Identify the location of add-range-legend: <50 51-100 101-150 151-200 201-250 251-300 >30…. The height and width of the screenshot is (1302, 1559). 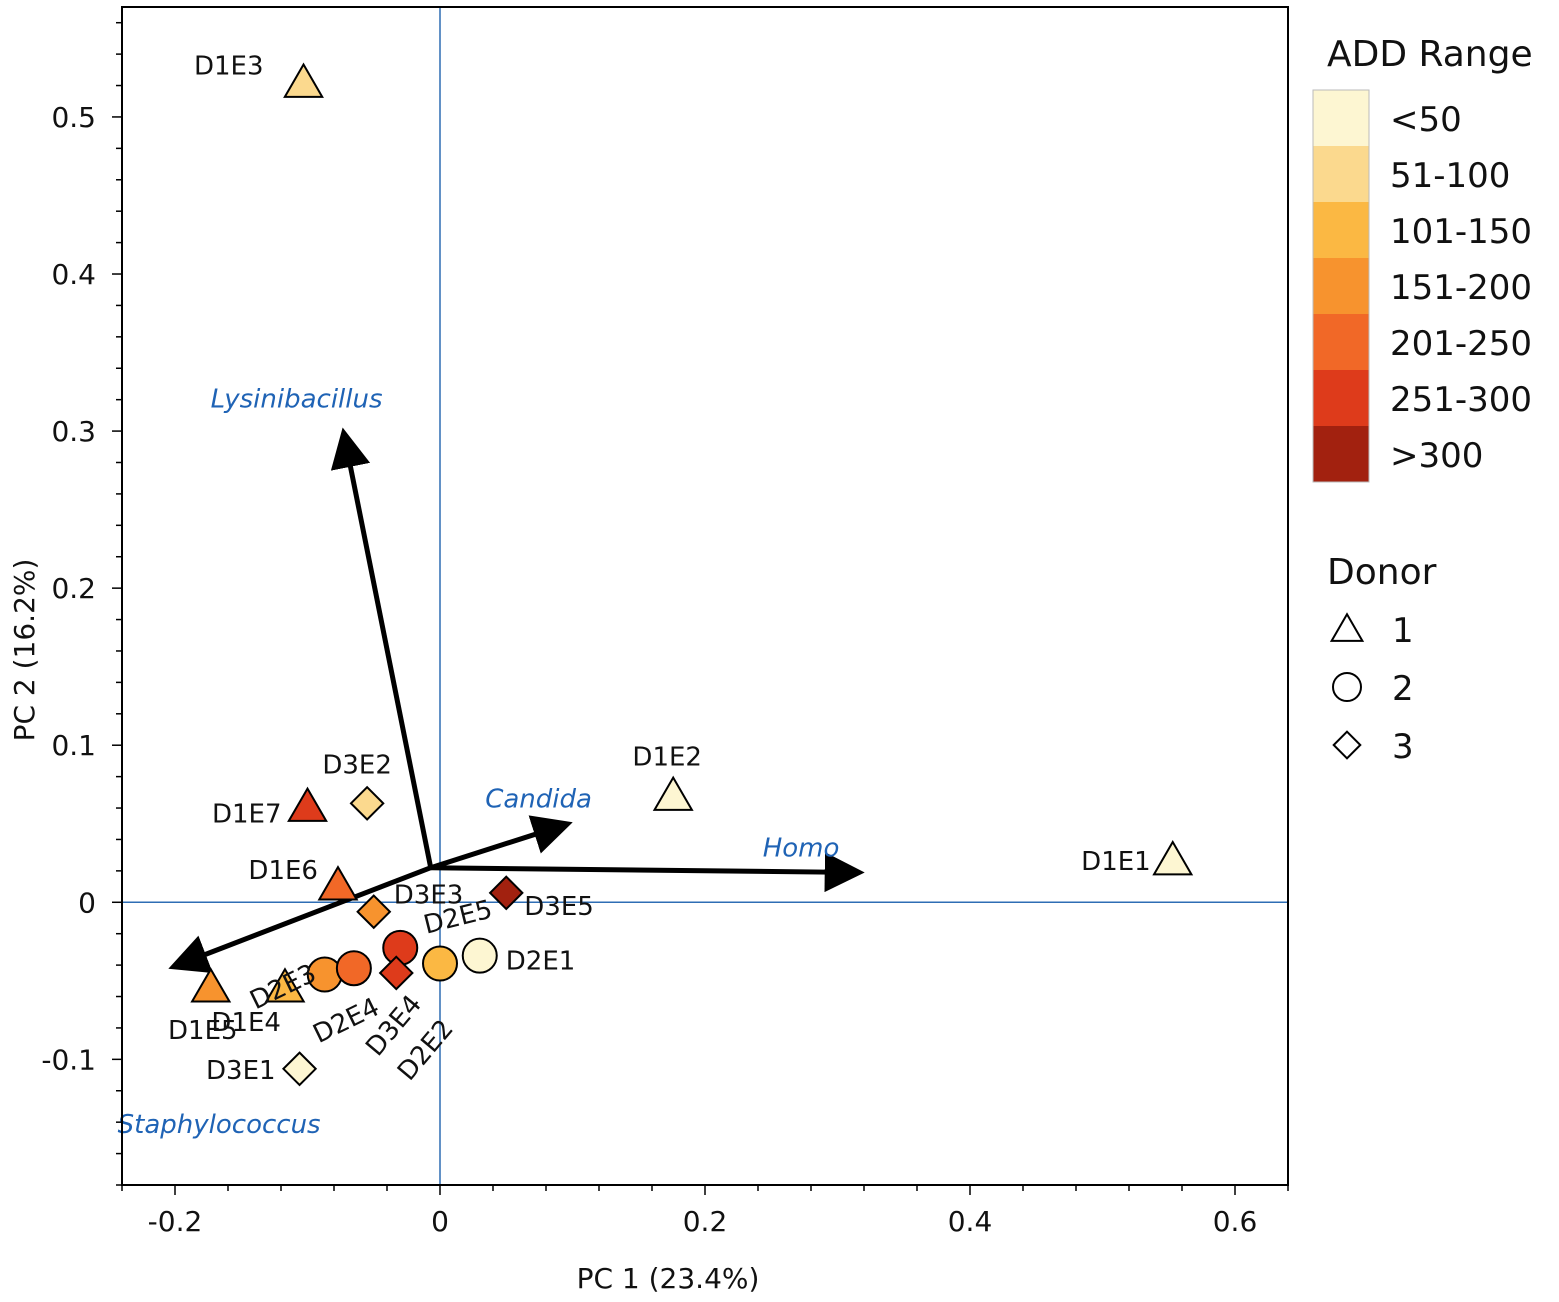
(1422, 286).